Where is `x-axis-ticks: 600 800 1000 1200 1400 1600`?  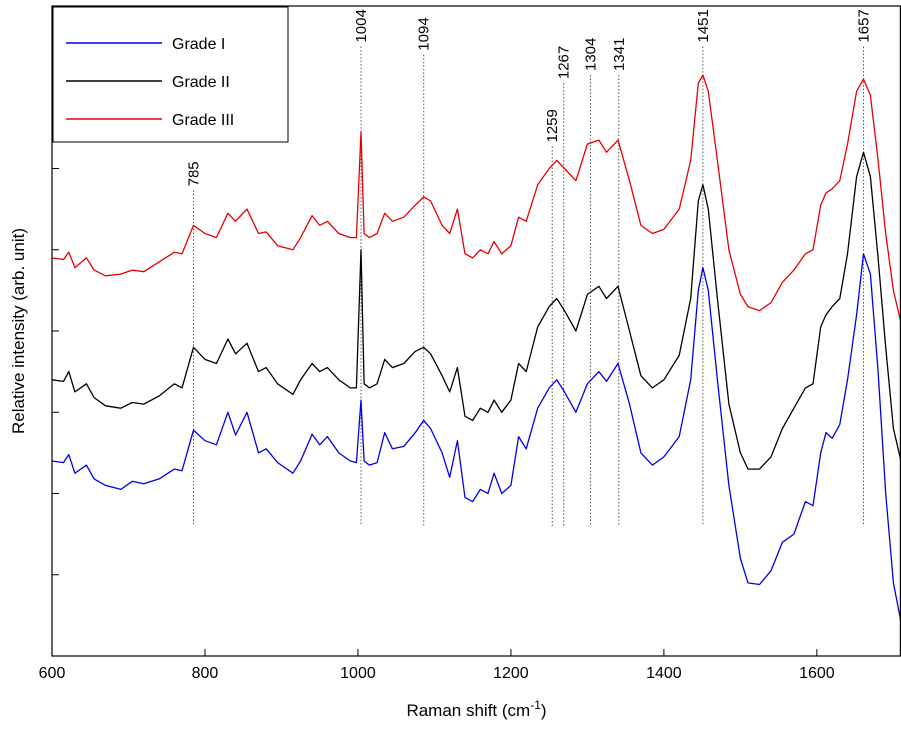
x-axis-ticks: 600 800 1000 1200 1400 1600 is located at coordinates (437, 665).